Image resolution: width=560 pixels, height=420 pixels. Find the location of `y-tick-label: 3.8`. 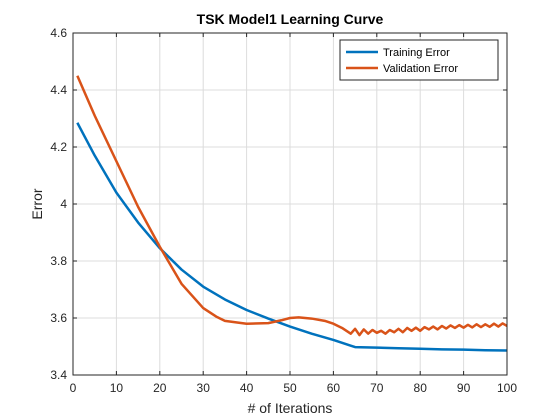

y-tick-label: 3.8 is located at coordinates (58, 261).